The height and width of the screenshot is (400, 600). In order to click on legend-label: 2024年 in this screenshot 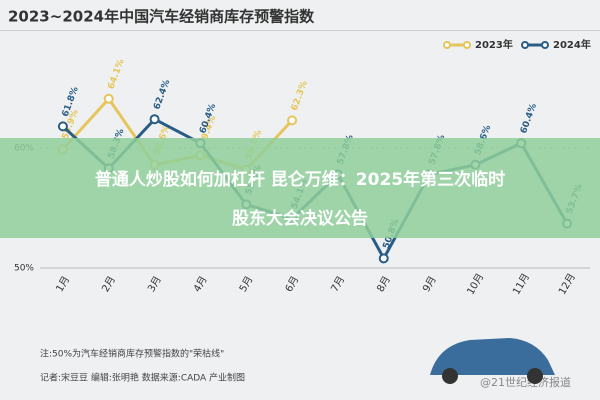, I will do `click(572, 44)`.